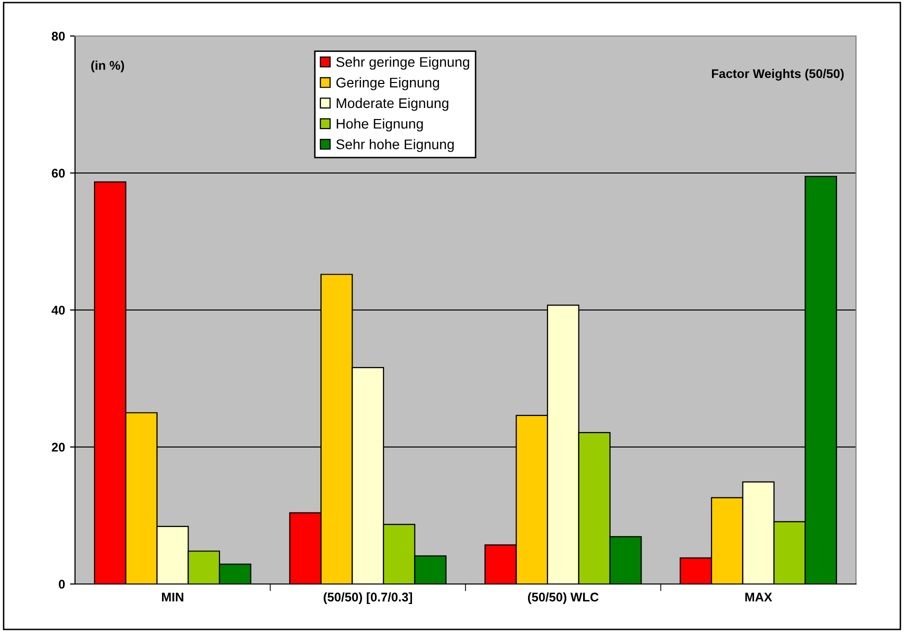 Image resolution: width=904 pixels, height=632 pixels. Describe the element at coordinates (107, 66) in the screenshot. I see `annotation: (in %)` at that location.